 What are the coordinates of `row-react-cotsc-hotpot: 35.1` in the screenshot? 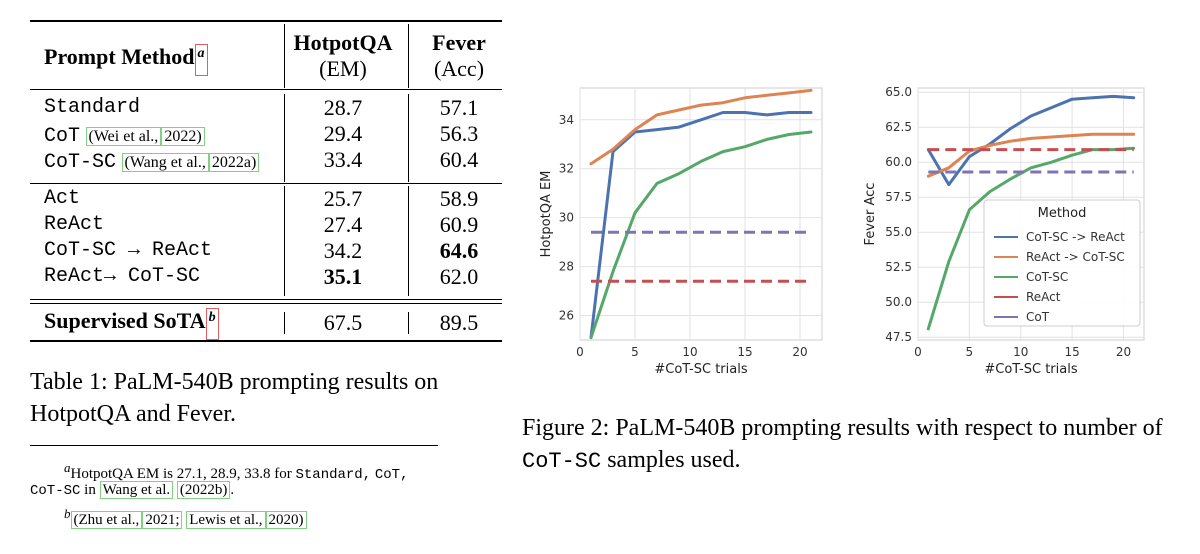 It's located at (343, 276).